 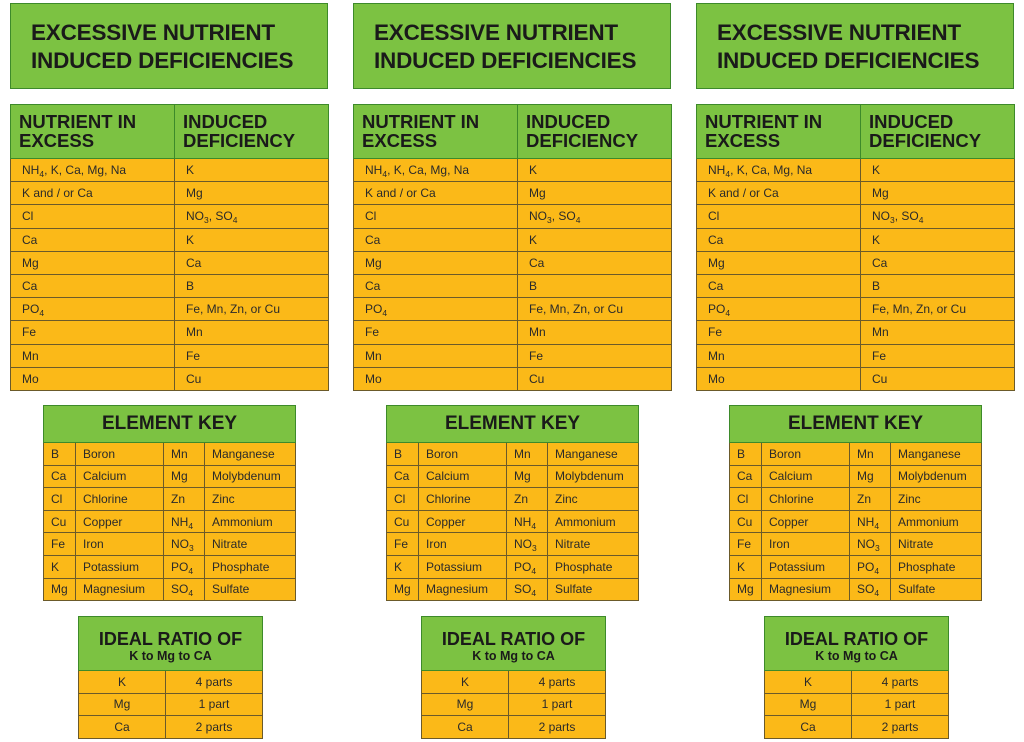 I want to click on ideal-ratio-title: IDEAL RATIO OF, so click(x=170, y=638).